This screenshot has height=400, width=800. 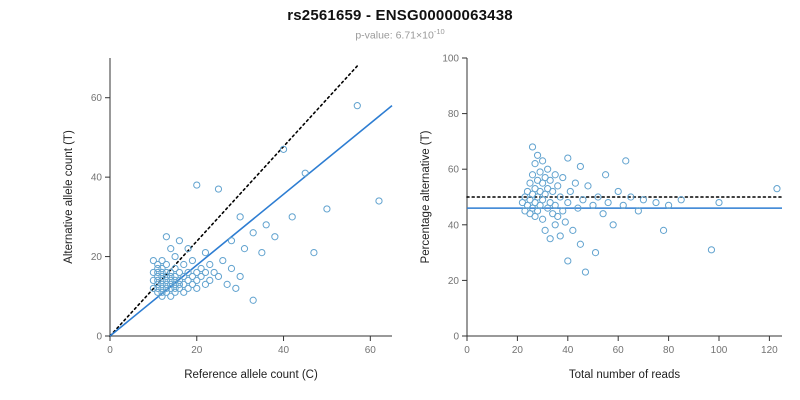 I want to click on y-tick-label: 80, so click(x=454, y=114).